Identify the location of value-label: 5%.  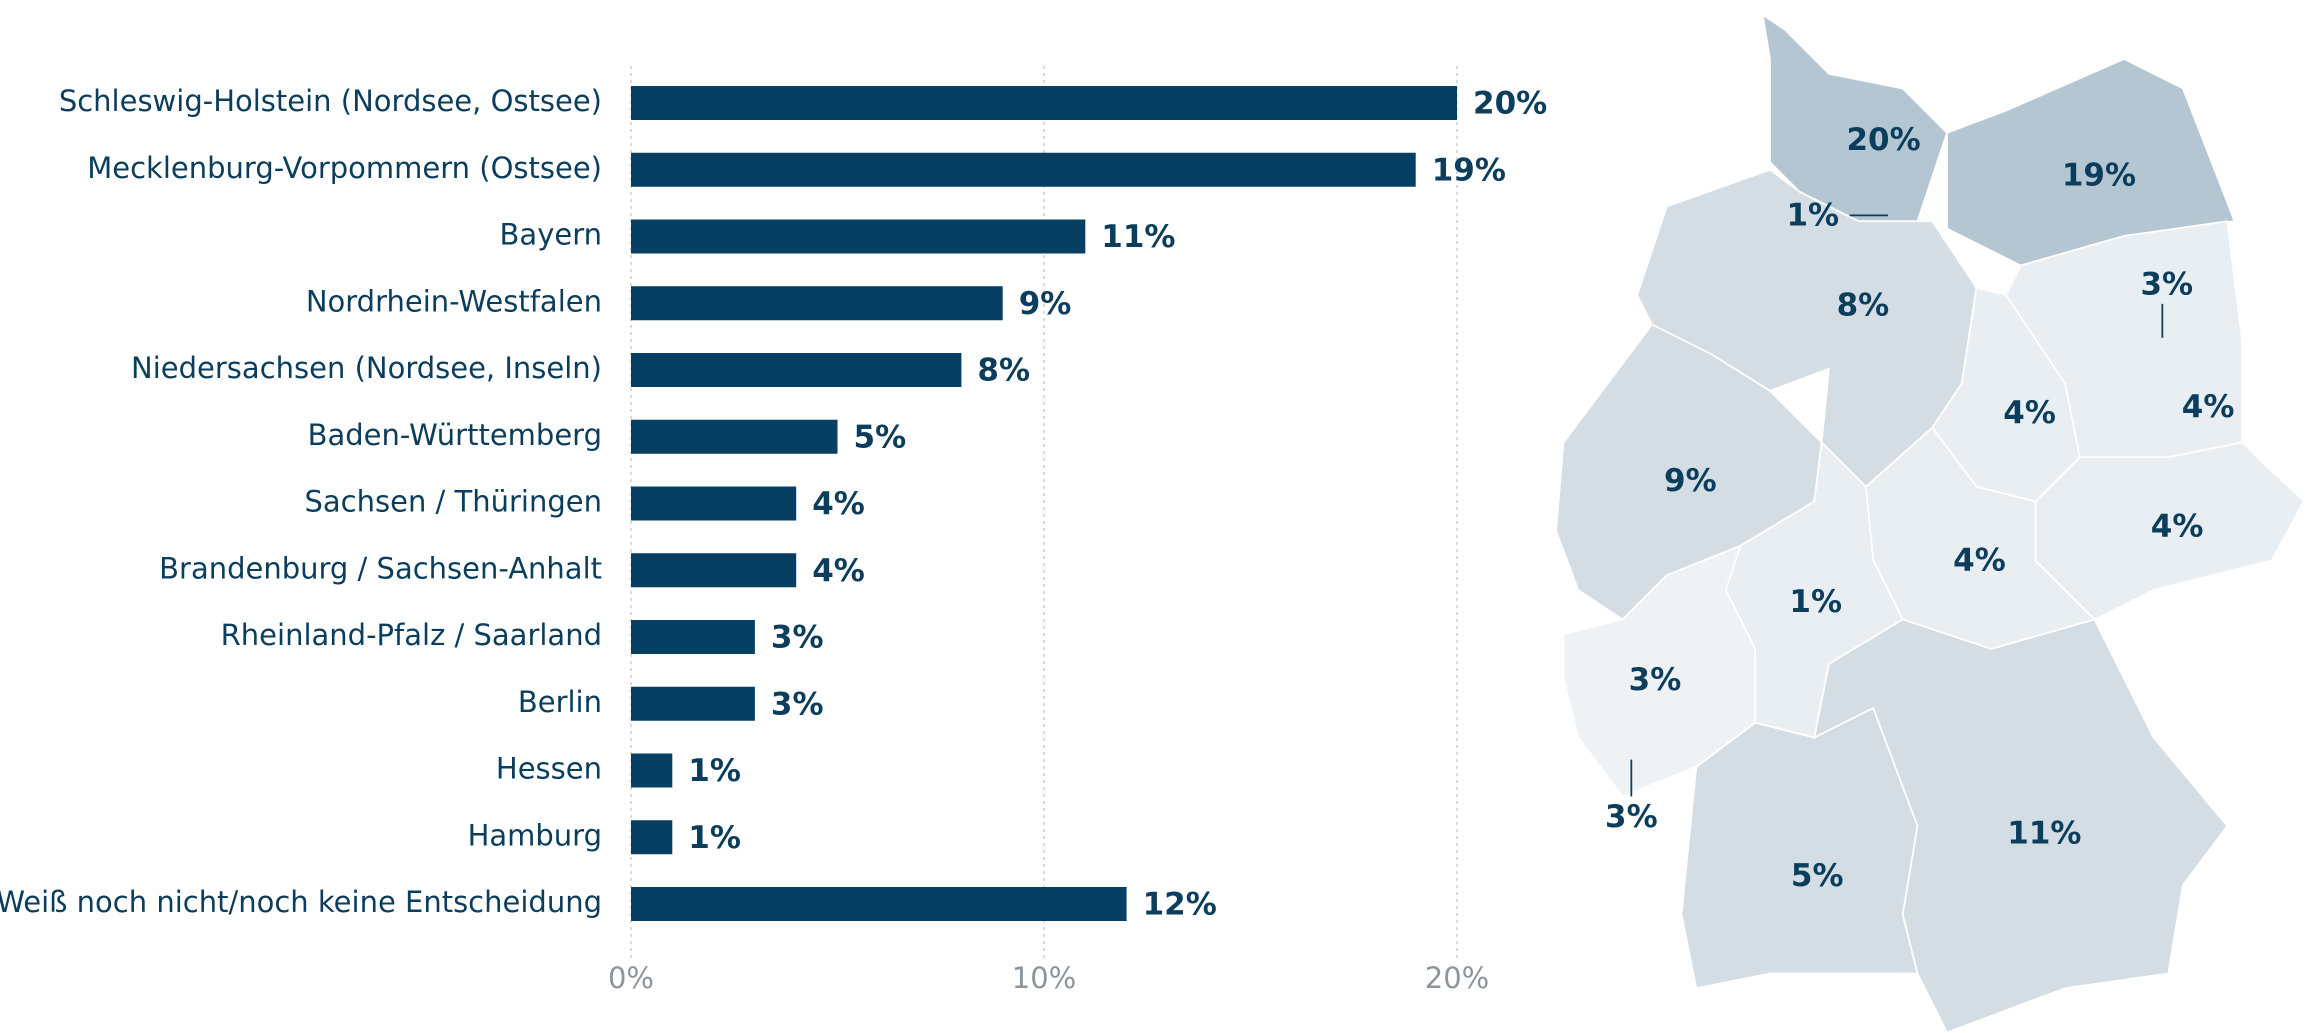
(880, 437).